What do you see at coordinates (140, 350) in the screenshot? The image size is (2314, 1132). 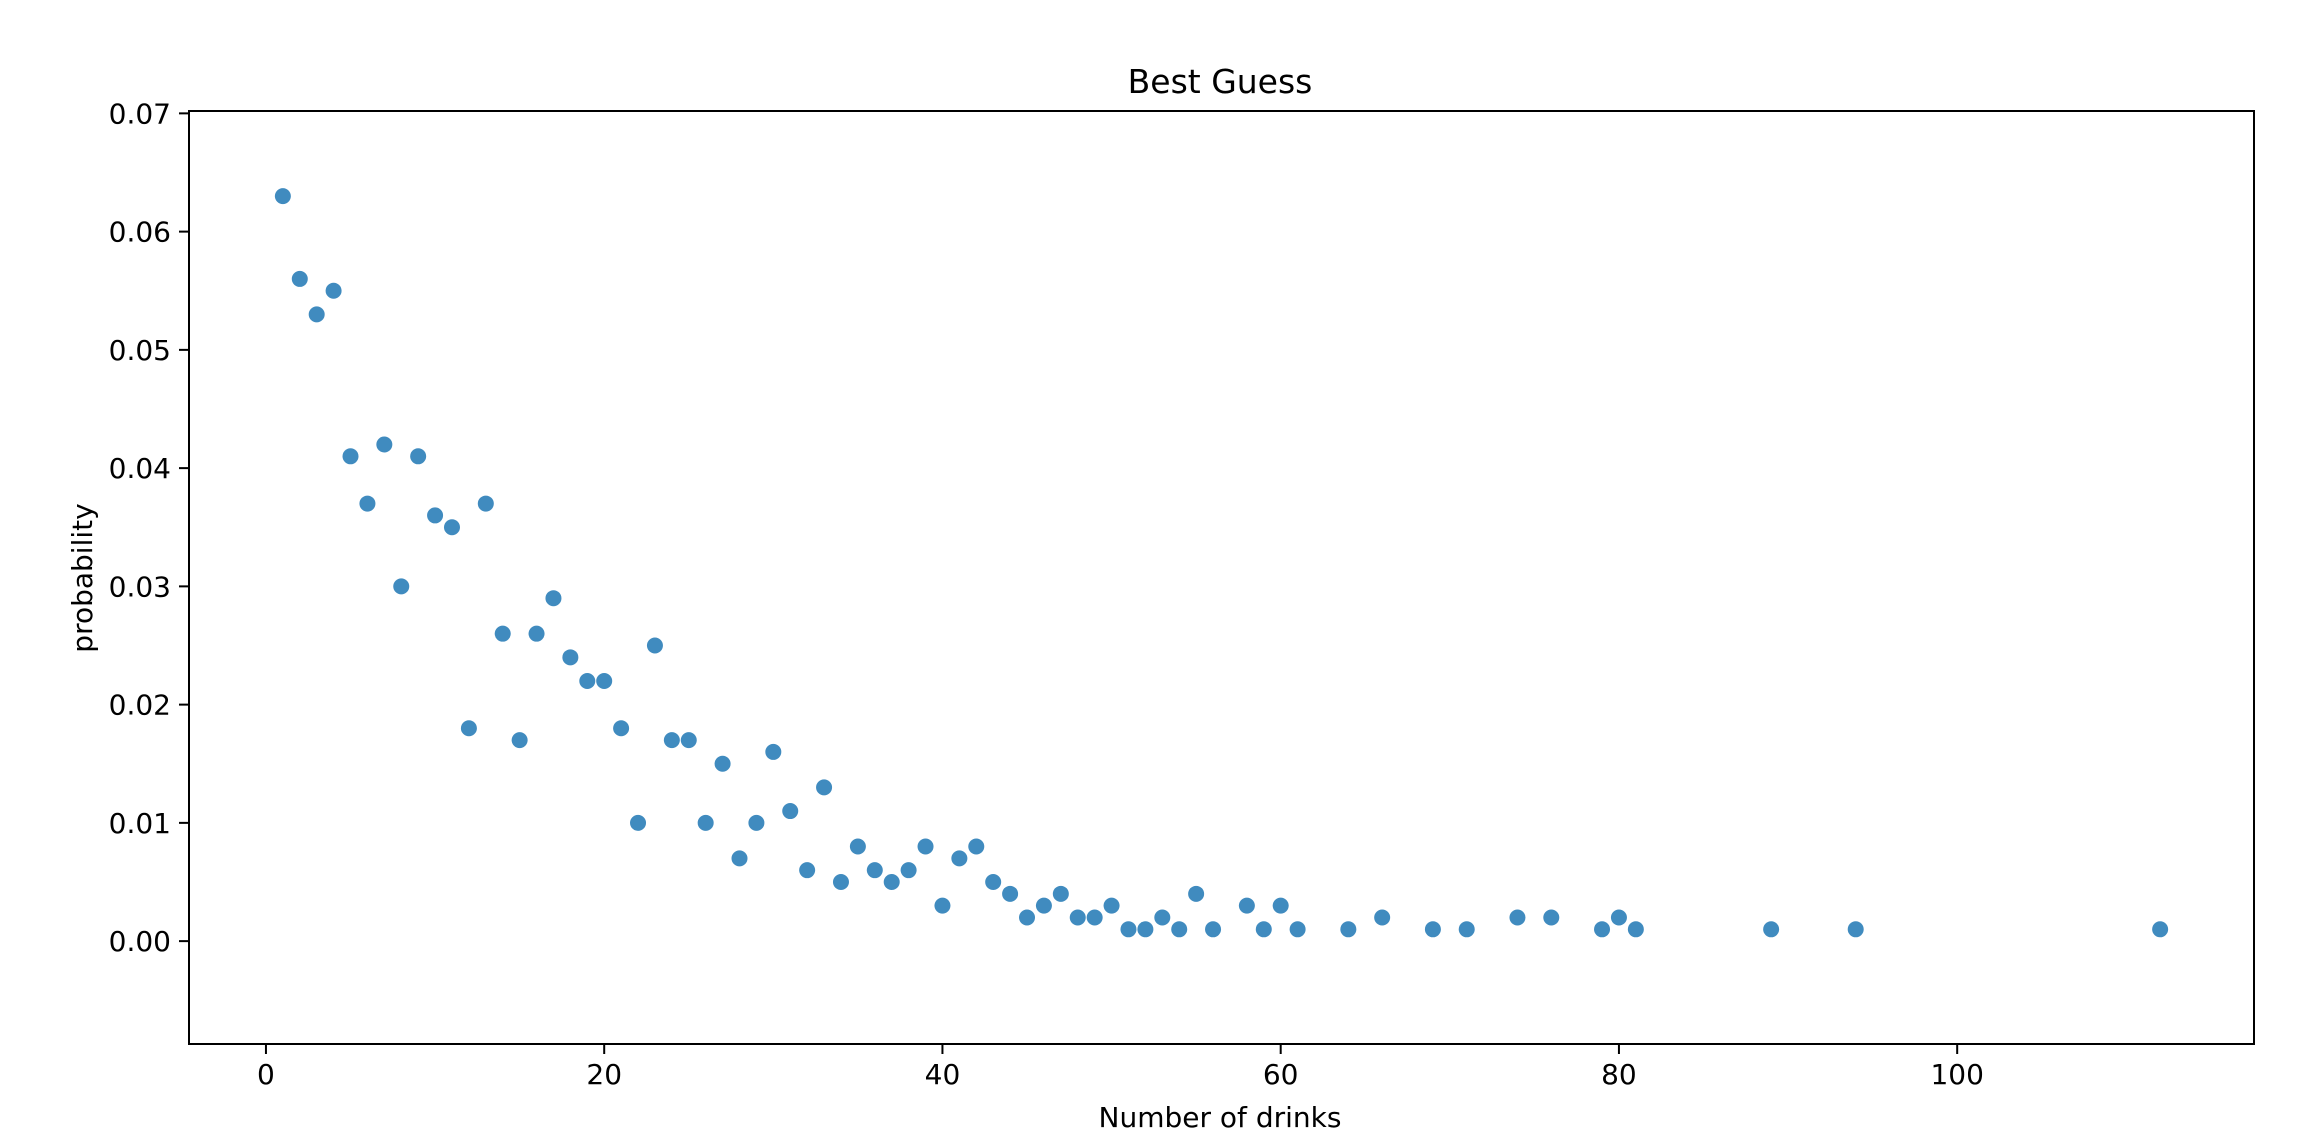 I see `y-tick-label: 0.05` at bounding box center [140, 350].